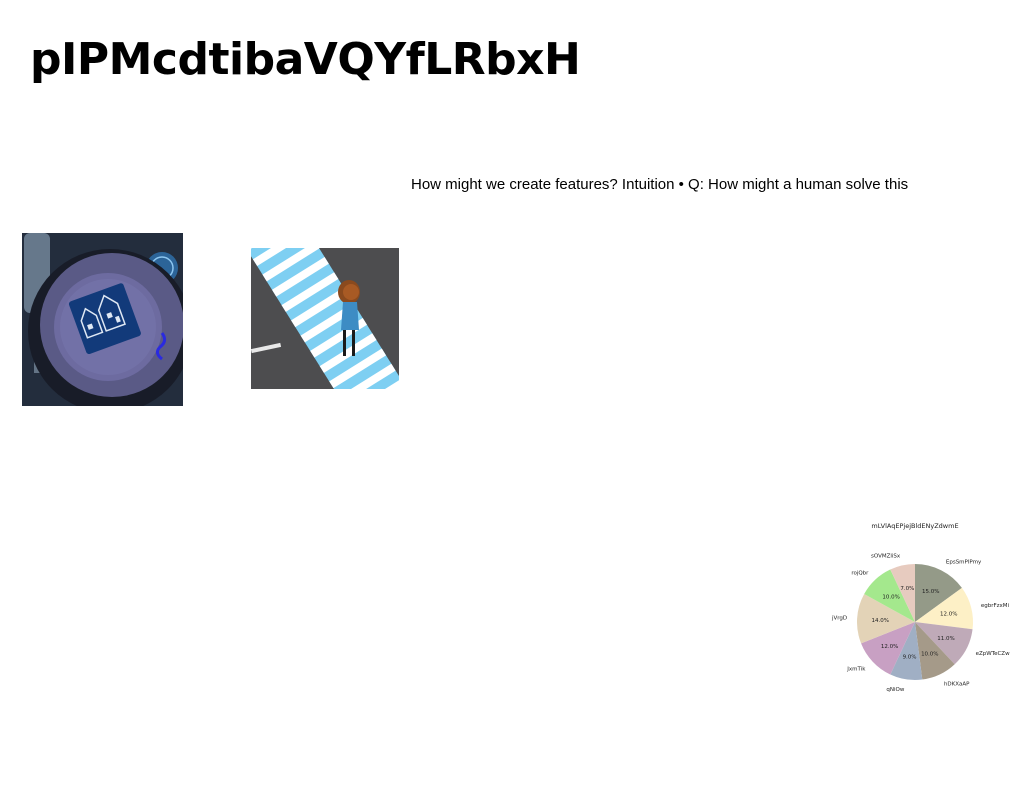 Image resolution: width=1024 pixels, height=788 pixels. I want to click on pie-category-label: qNiOw, so click(895, 690).